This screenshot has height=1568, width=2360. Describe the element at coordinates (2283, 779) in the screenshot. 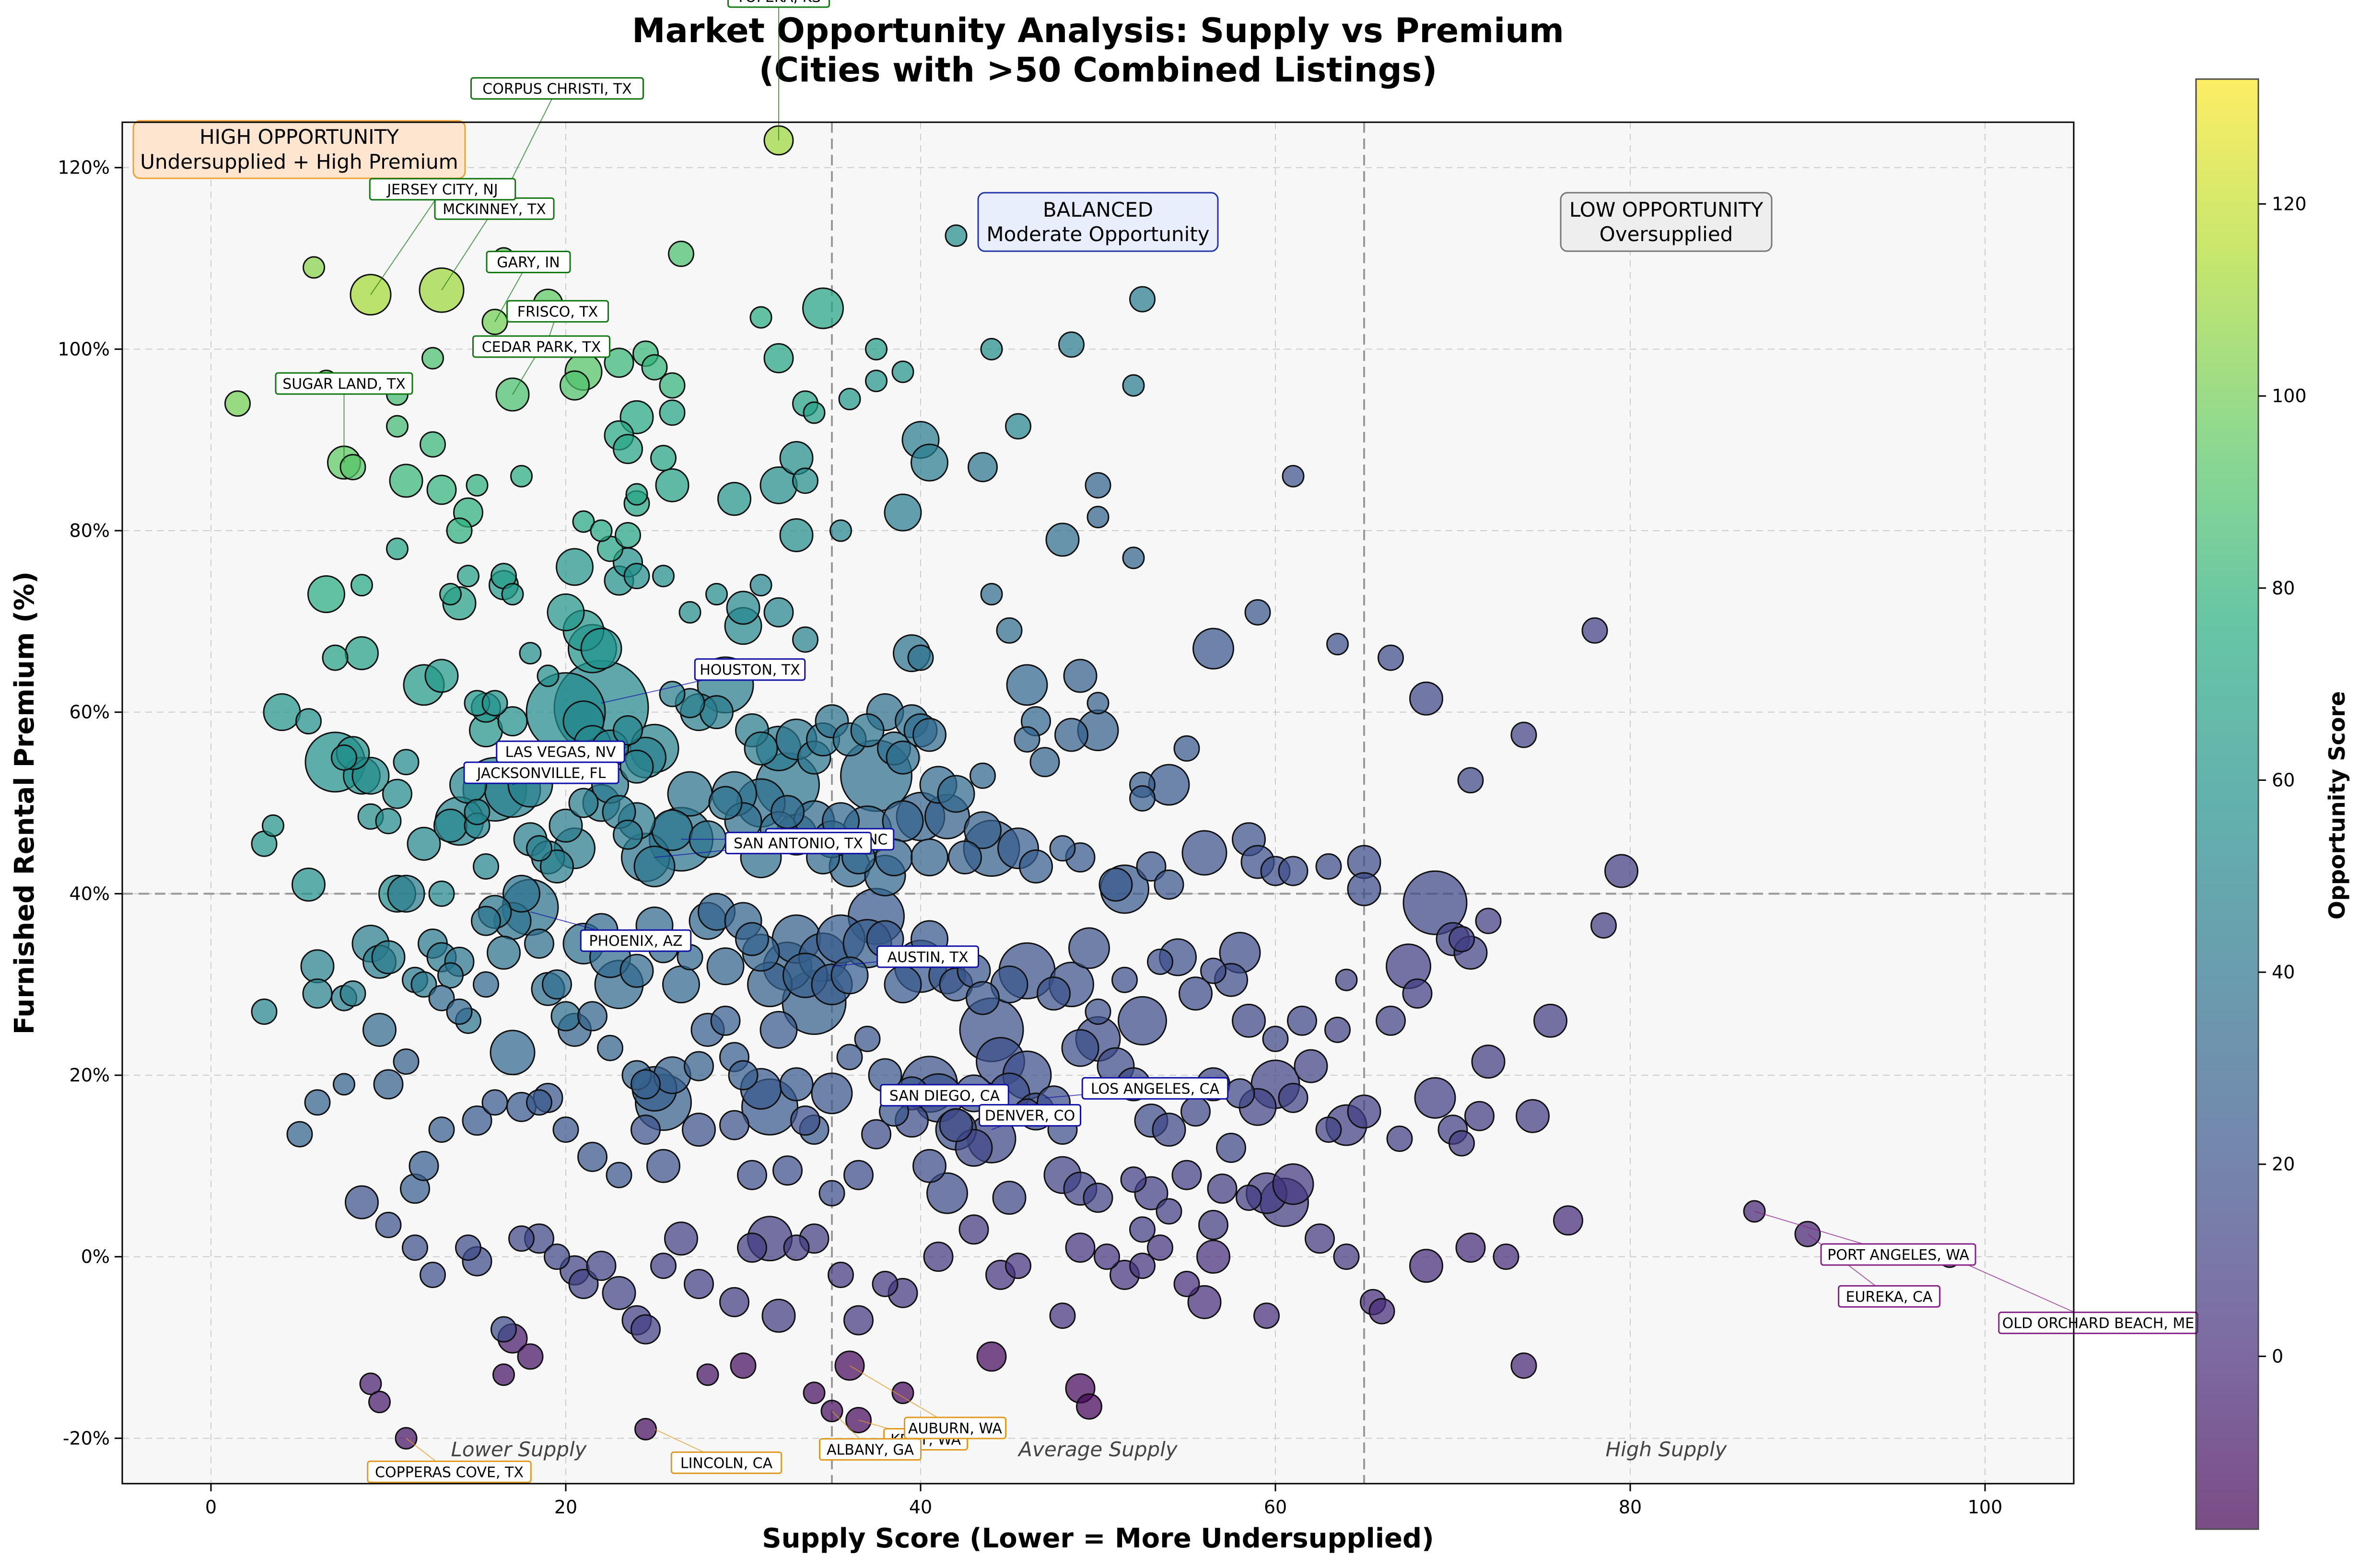

I see `colorbar-tick-label: 60` at that location.